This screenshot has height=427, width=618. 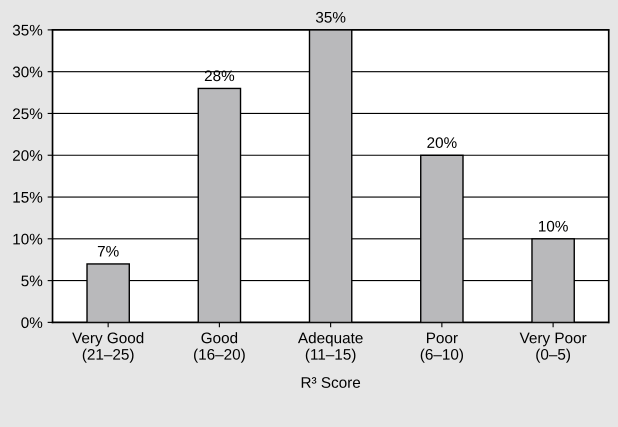 What do you see at coordinates (442, 347) in the screenshot?
I see `x-tick-label: Poor (6–10)` at bounding box center [442, 347].